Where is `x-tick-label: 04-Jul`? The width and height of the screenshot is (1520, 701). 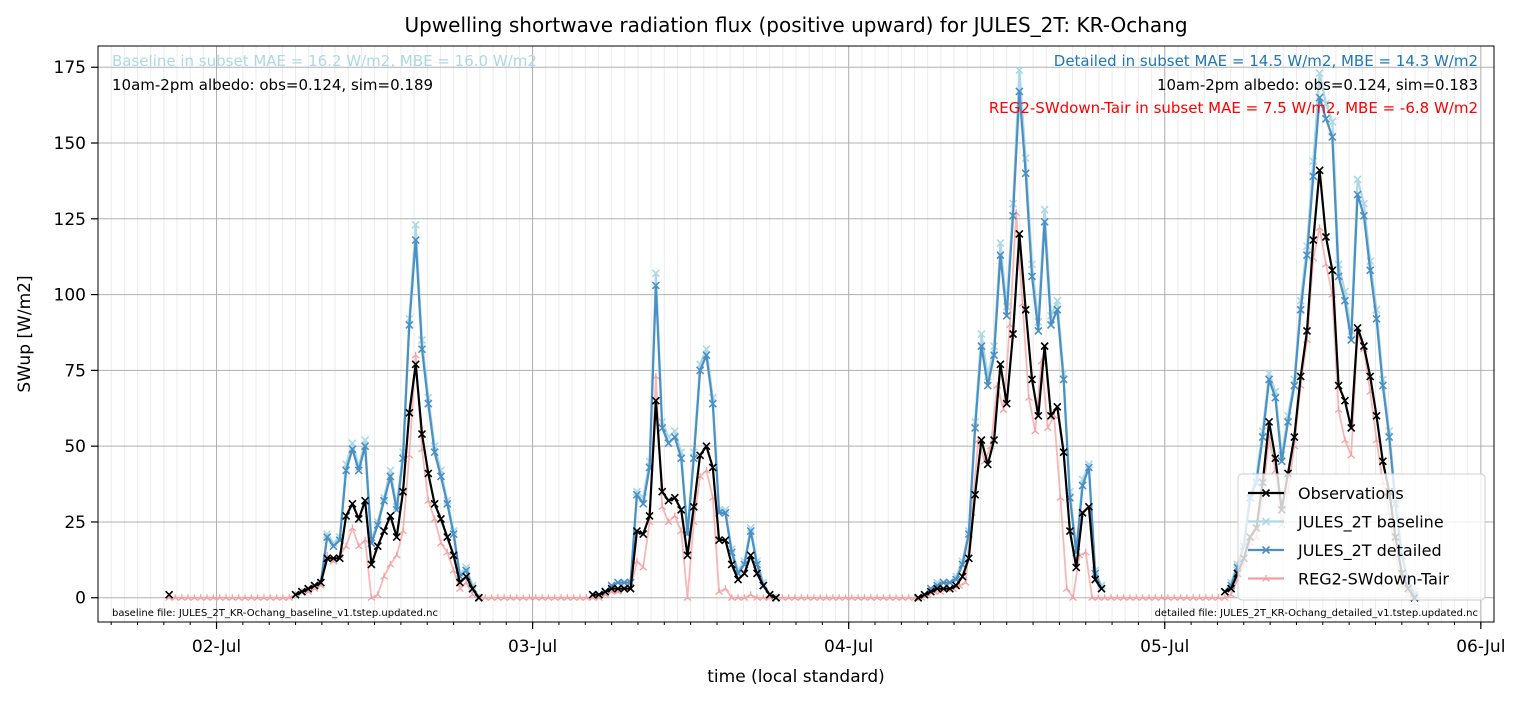
x-tick-label: 04-Jul is located at coordinates (848, 647).